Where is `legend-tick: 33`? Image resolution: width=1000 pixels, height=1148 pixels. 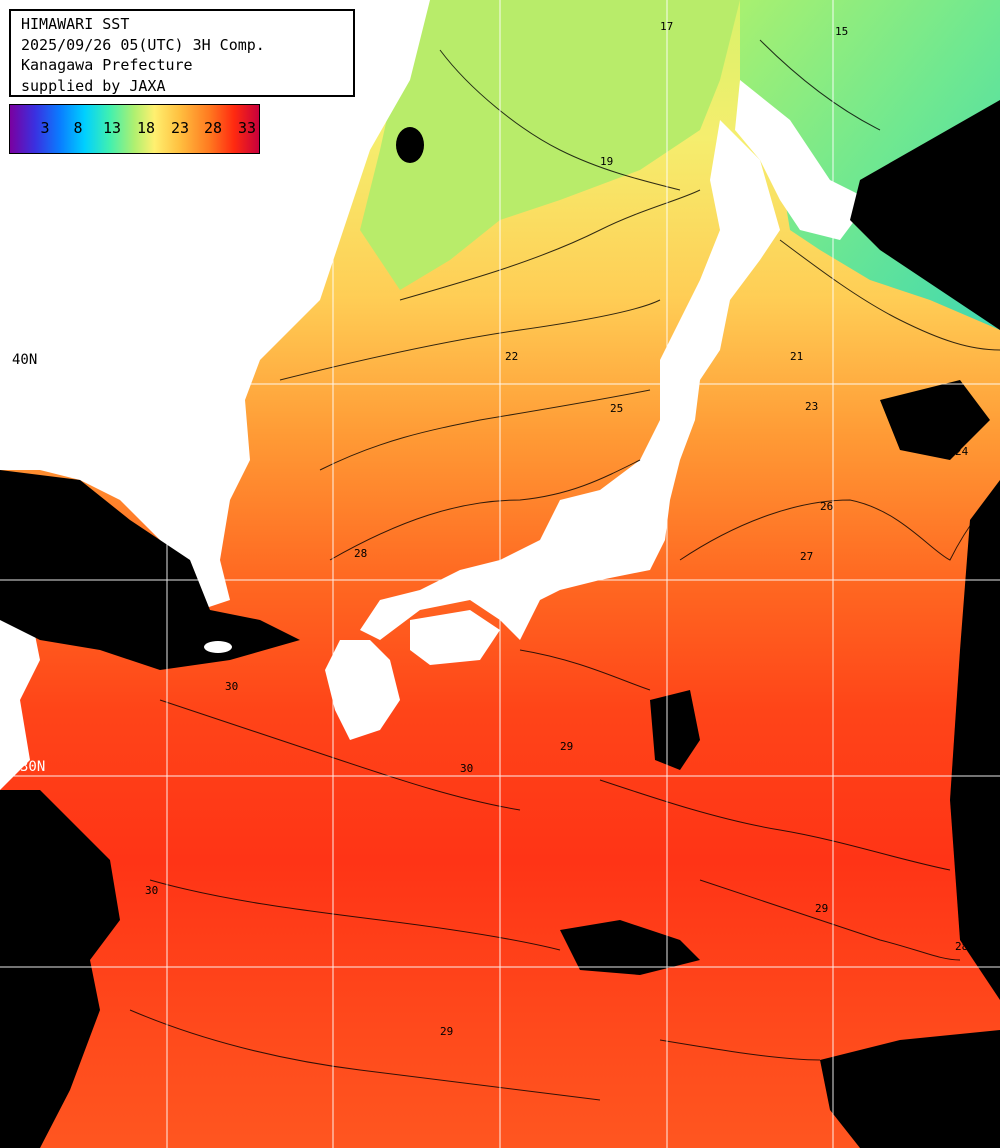 legend-tick: 33 is located at coordinates (247, 128).